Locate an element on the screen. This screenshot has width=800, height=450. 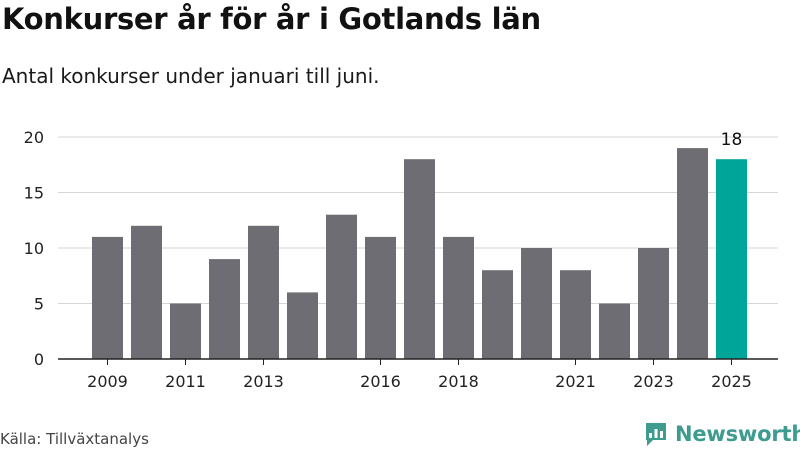
source-note: Källa: Tillväxtanalys is located at coordinates (74, 439).